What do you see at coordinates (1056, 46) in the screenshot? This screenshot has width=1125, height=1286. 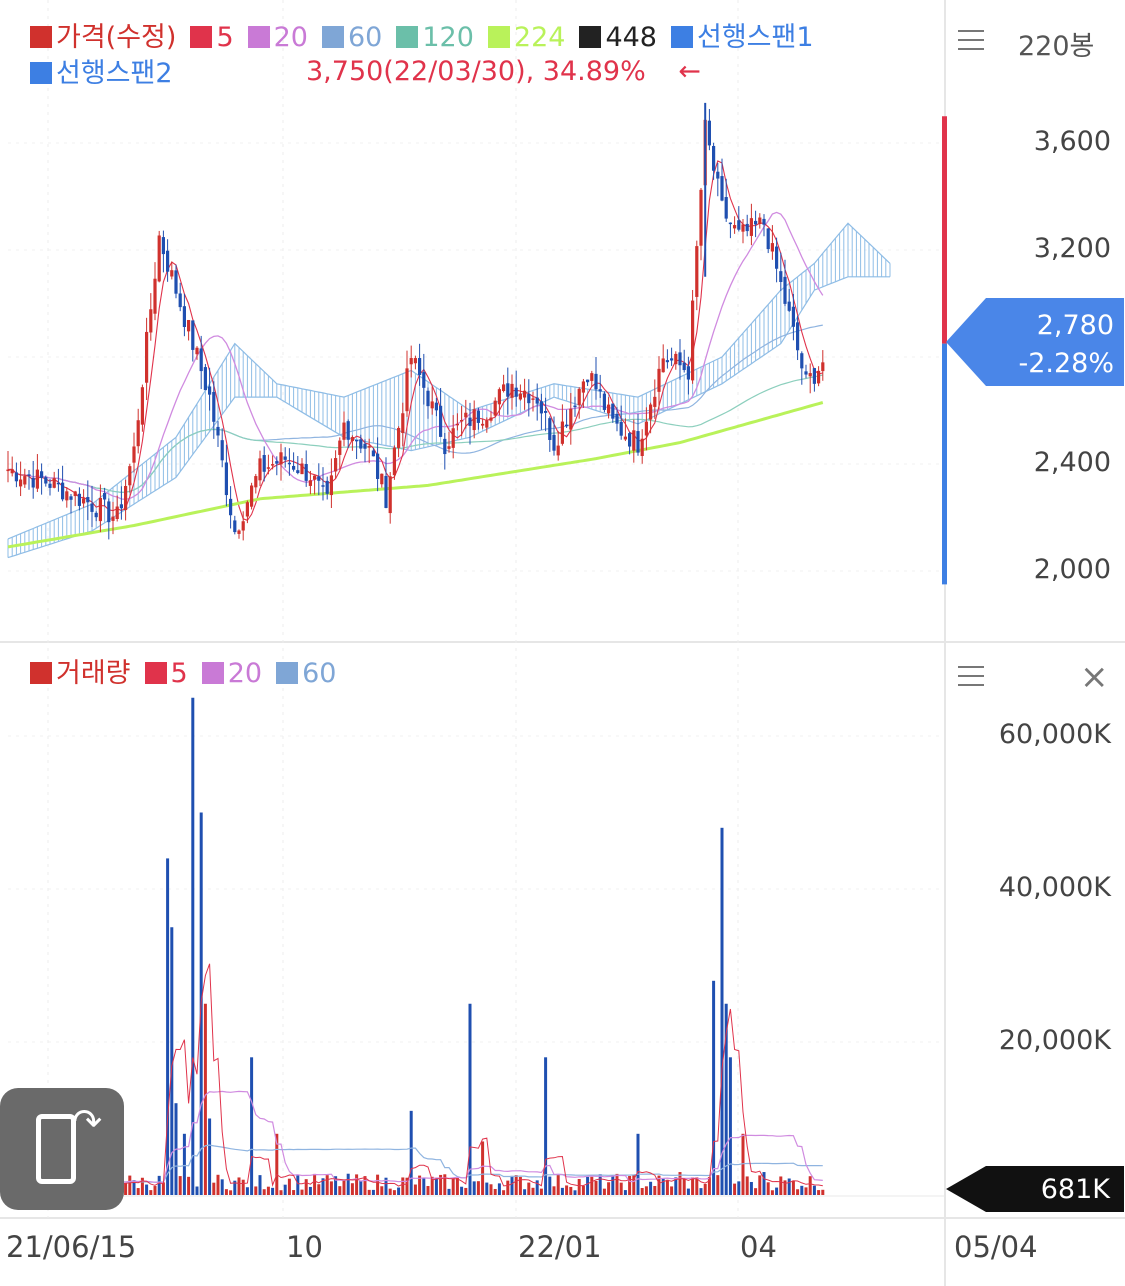 I see `bars-count: 220봉` at bounding box center [1056, 46].